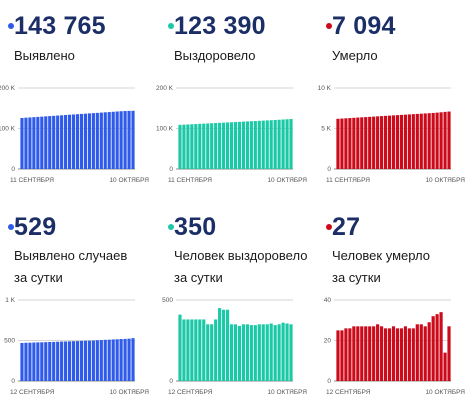 Image resolution: width=473 pixels, height=405 pixels. Describe the element at coordinates (392, 134) in the screenshot. I see `deaths-total-chart: 10 K 5 K 0 11 СЕНТЯБРЯ 10 ОКТЯБРЯ` at that location.